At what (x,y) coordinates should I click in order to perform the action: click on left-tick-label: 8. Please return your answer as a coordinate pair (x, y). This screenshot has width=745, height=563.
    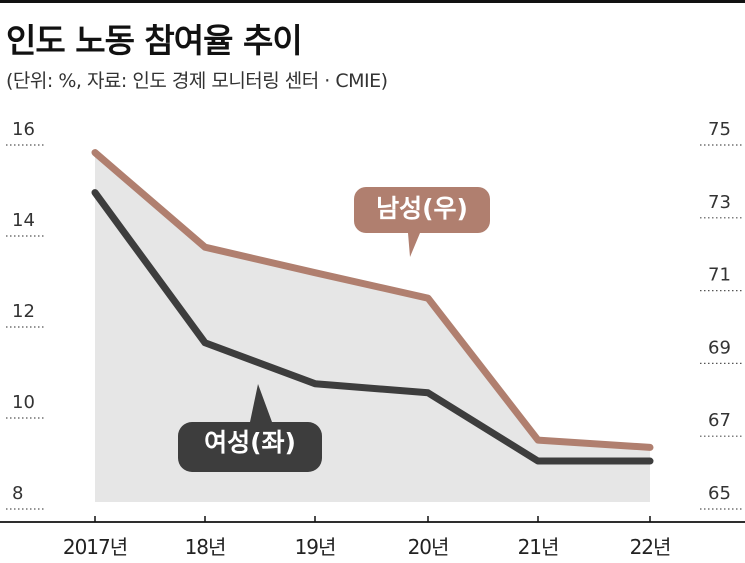
    Looking at the image, I should click on (17, 493).